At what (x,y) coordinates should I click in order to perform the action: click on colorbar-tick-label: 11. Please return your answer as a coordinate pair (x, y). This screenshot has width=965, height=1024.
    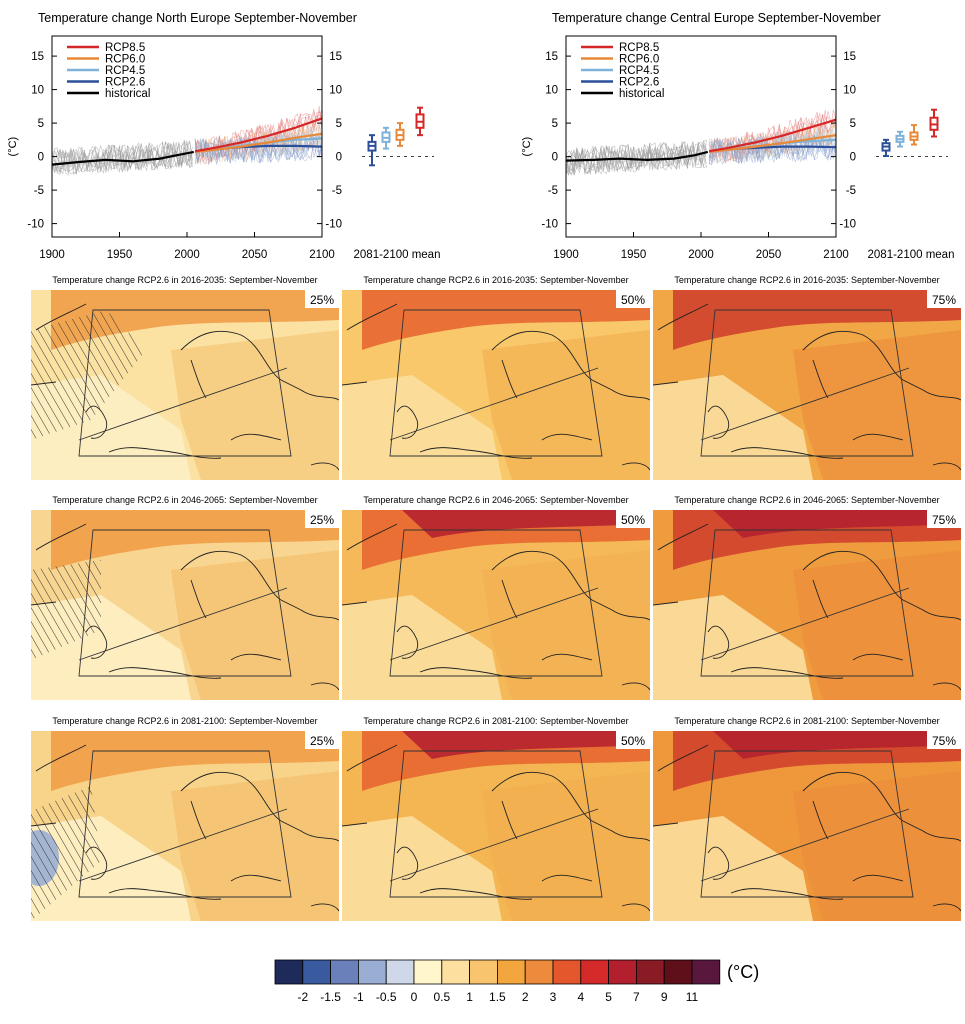
    Looking at the image, I should click on (692, 997).